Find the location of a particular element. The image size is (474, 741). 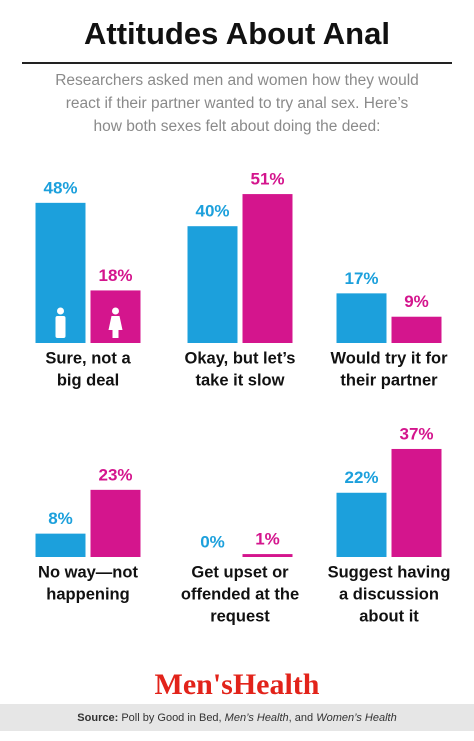

category-label: their partner is located at coordinates (389, 380).